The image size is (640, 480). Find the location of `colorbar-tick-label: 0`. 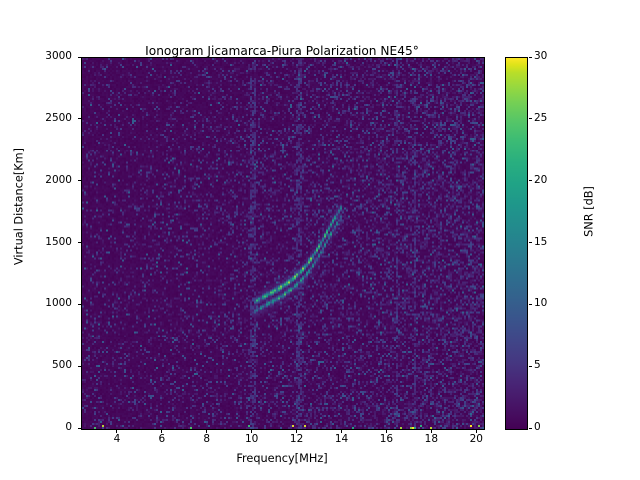

colorbar-tick-label: 0 is located at coordinates (537, 427).